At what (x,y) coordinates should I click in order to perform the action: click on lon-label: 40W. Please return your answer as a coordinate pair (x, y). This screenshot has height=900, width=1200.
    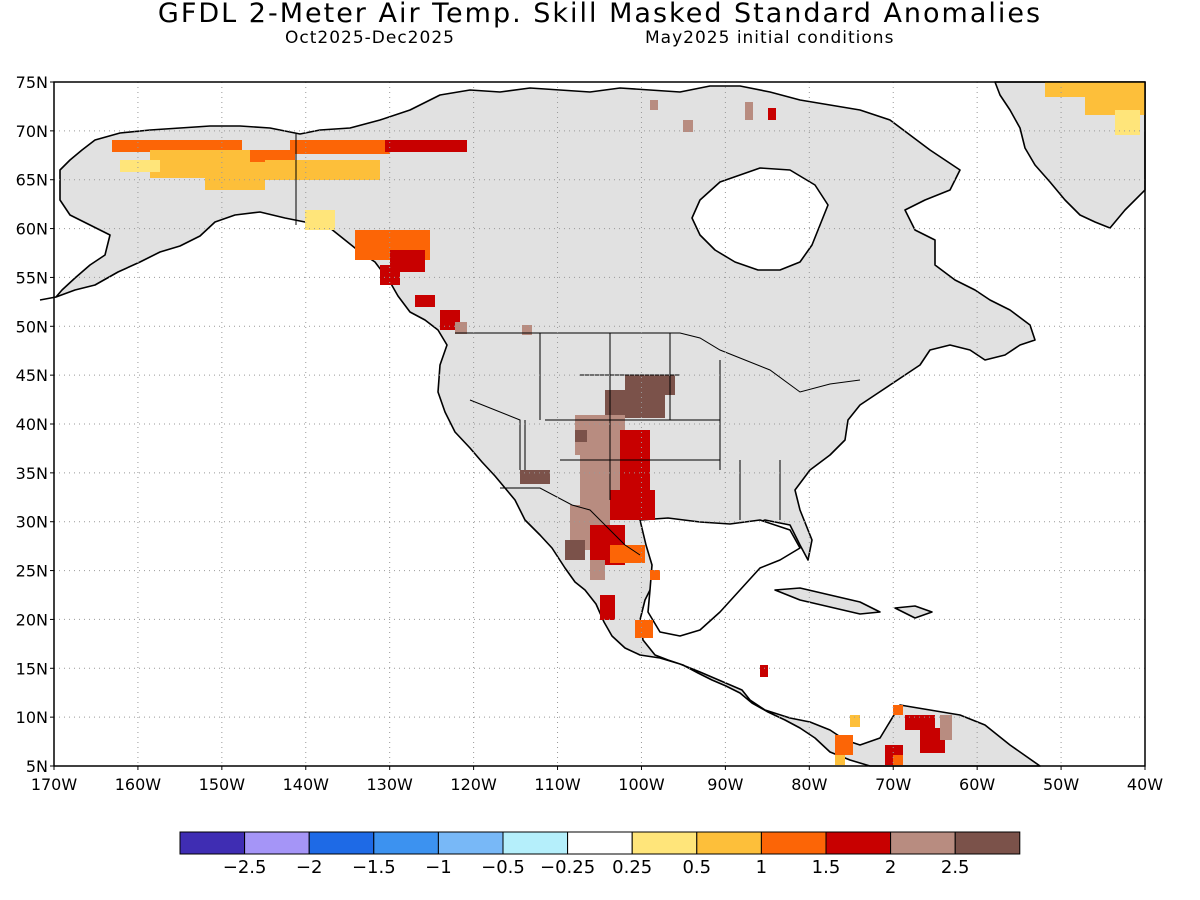
    Looking at the image, I should click on (1145, 784).